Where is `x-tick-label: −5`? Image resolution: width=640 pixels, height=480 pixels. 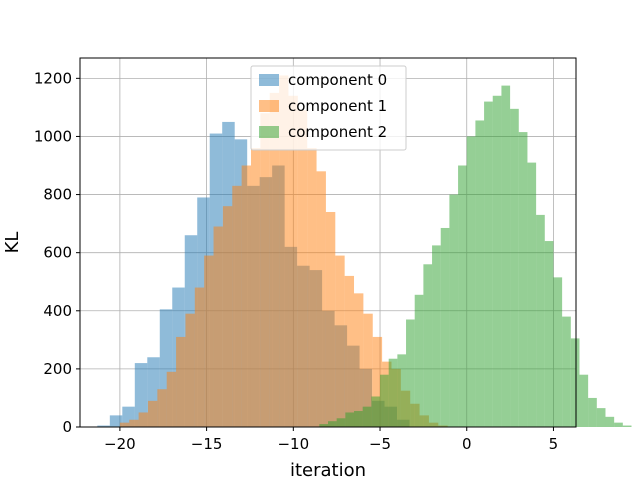 x-tick-label: −5 is located at coordinates (380, 444).